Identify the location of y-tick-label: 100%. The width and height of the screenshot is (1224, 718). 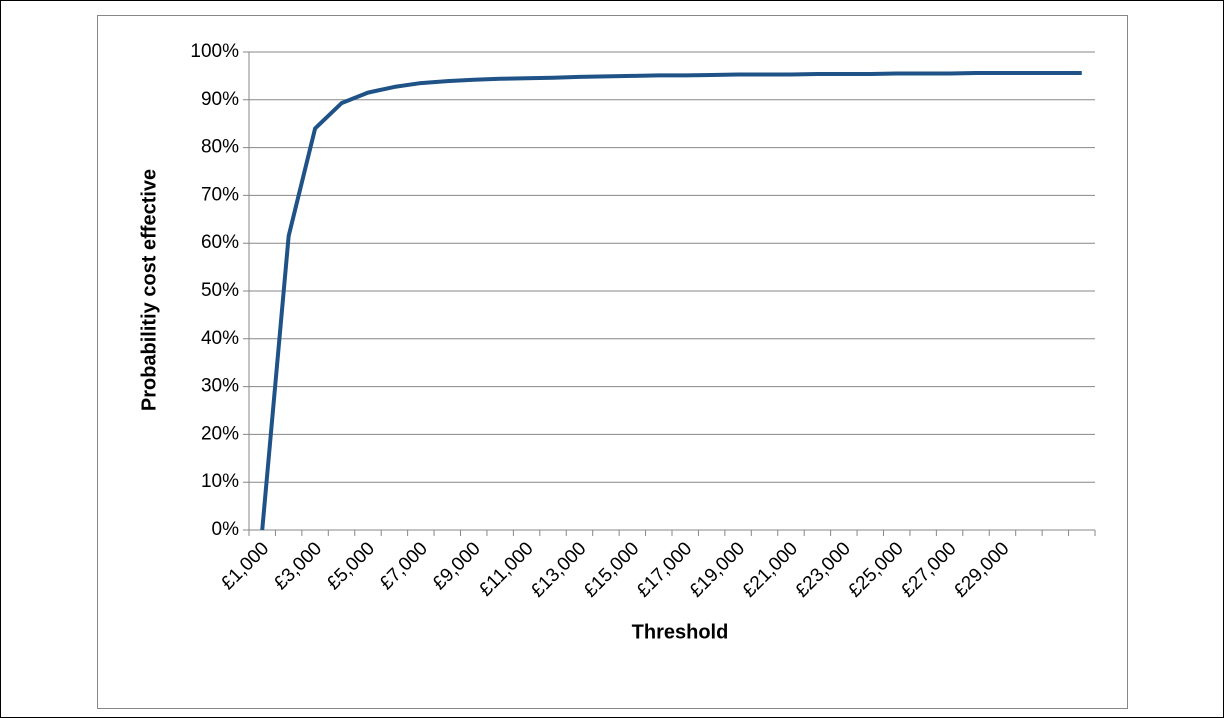
(214, 51).